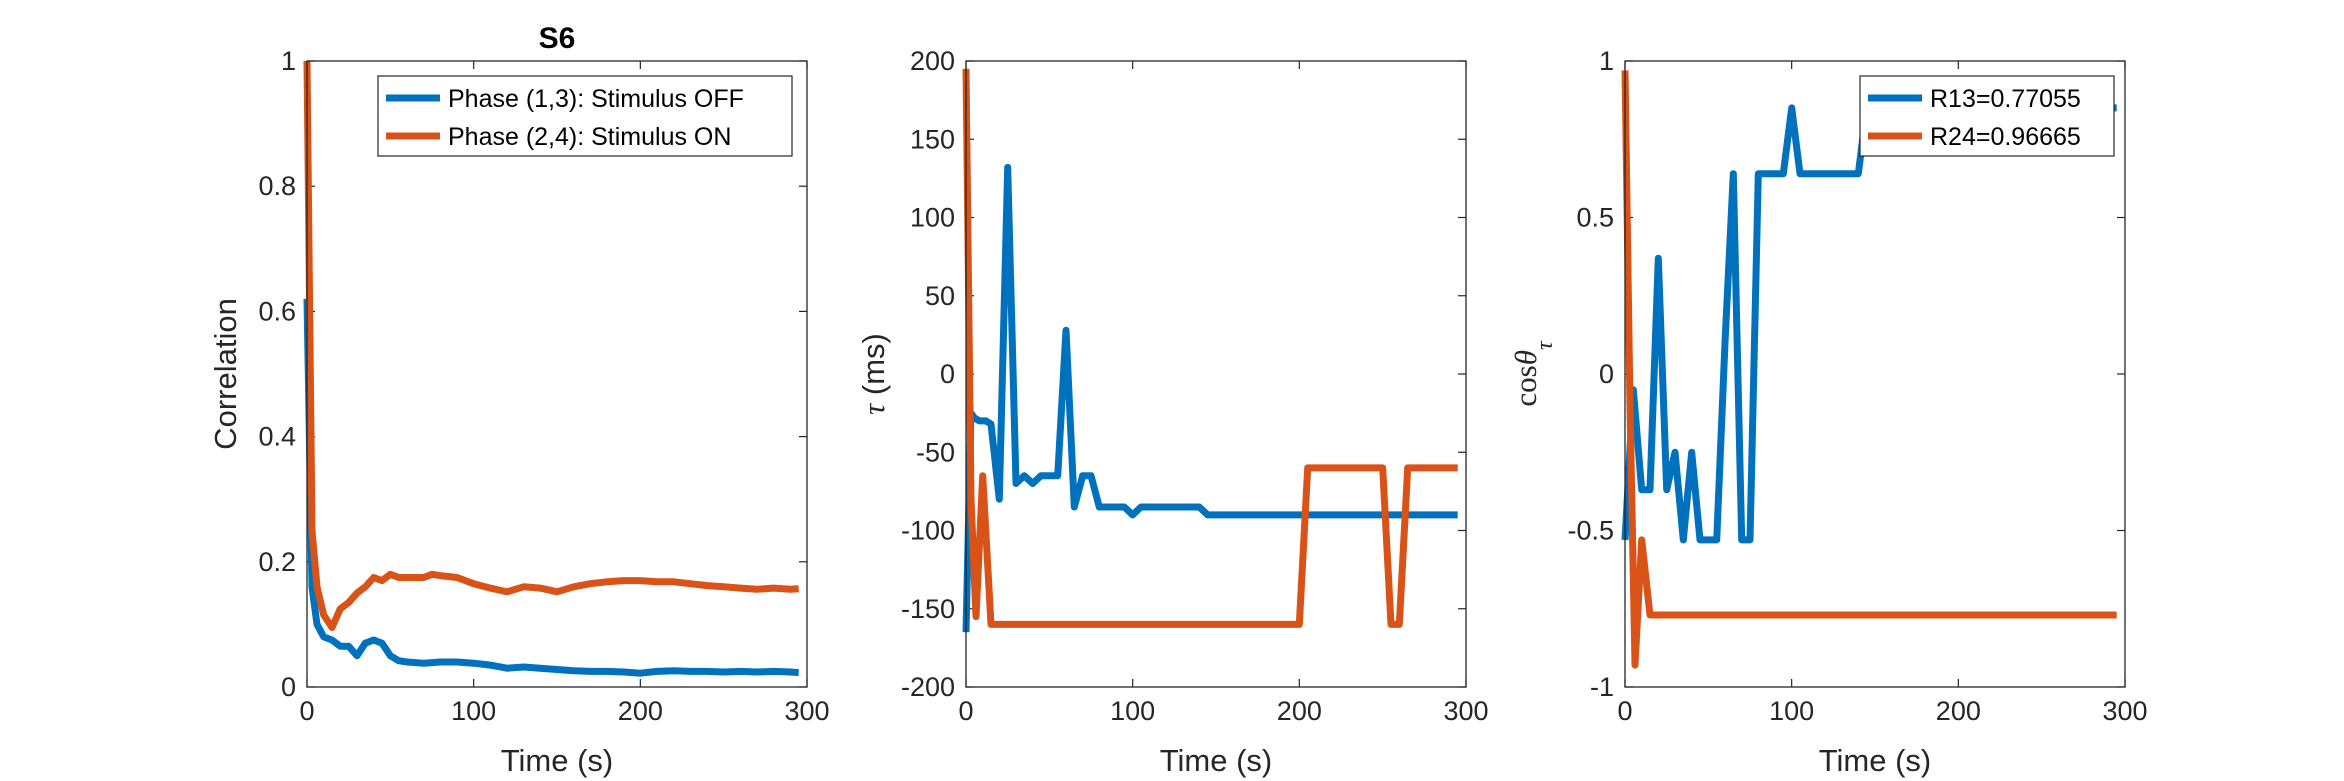  Describe the element at coordinates (557, 38) in the screenshot. I see `chart-title: S6` at that location.